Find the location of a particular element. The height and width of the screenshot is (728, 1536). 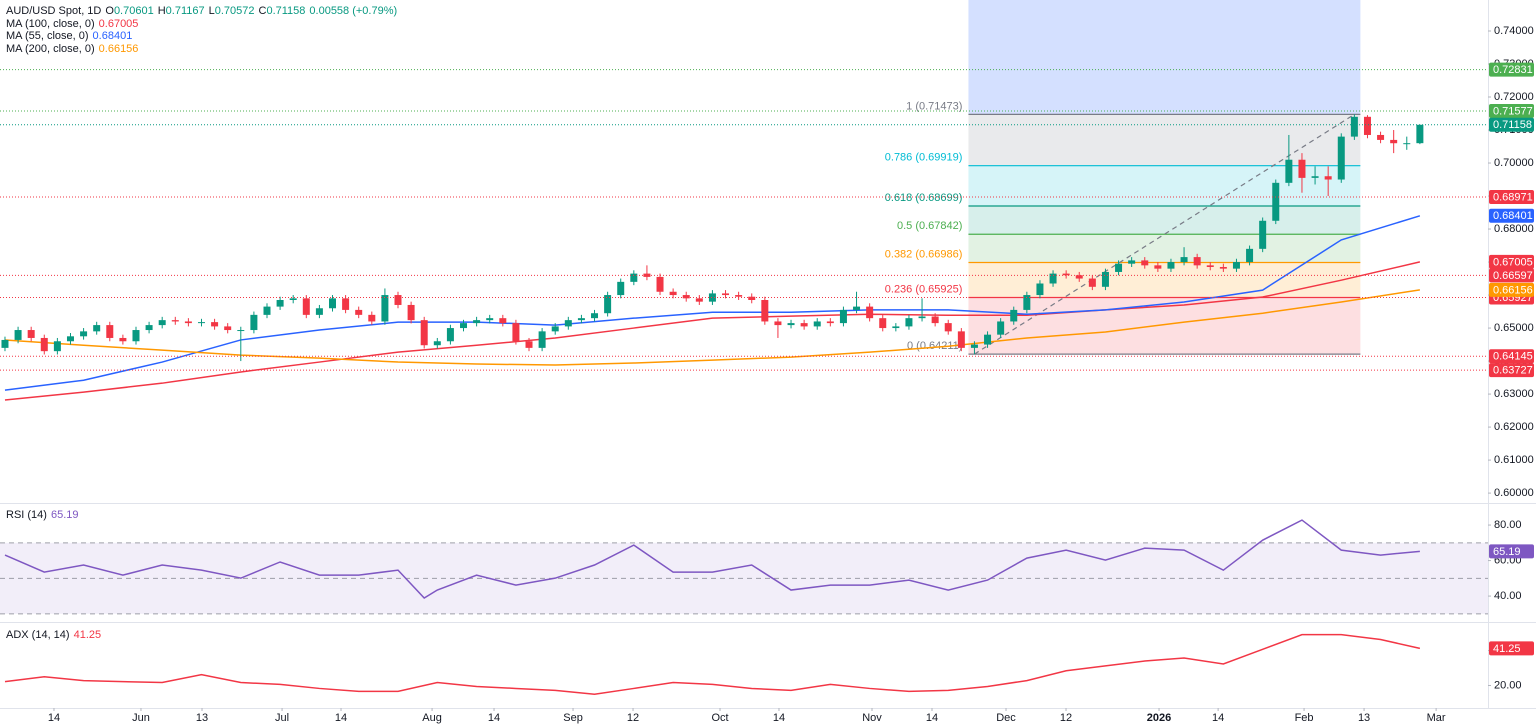

y-tick-label: 80.00 is located at coordinates (1508, 525).